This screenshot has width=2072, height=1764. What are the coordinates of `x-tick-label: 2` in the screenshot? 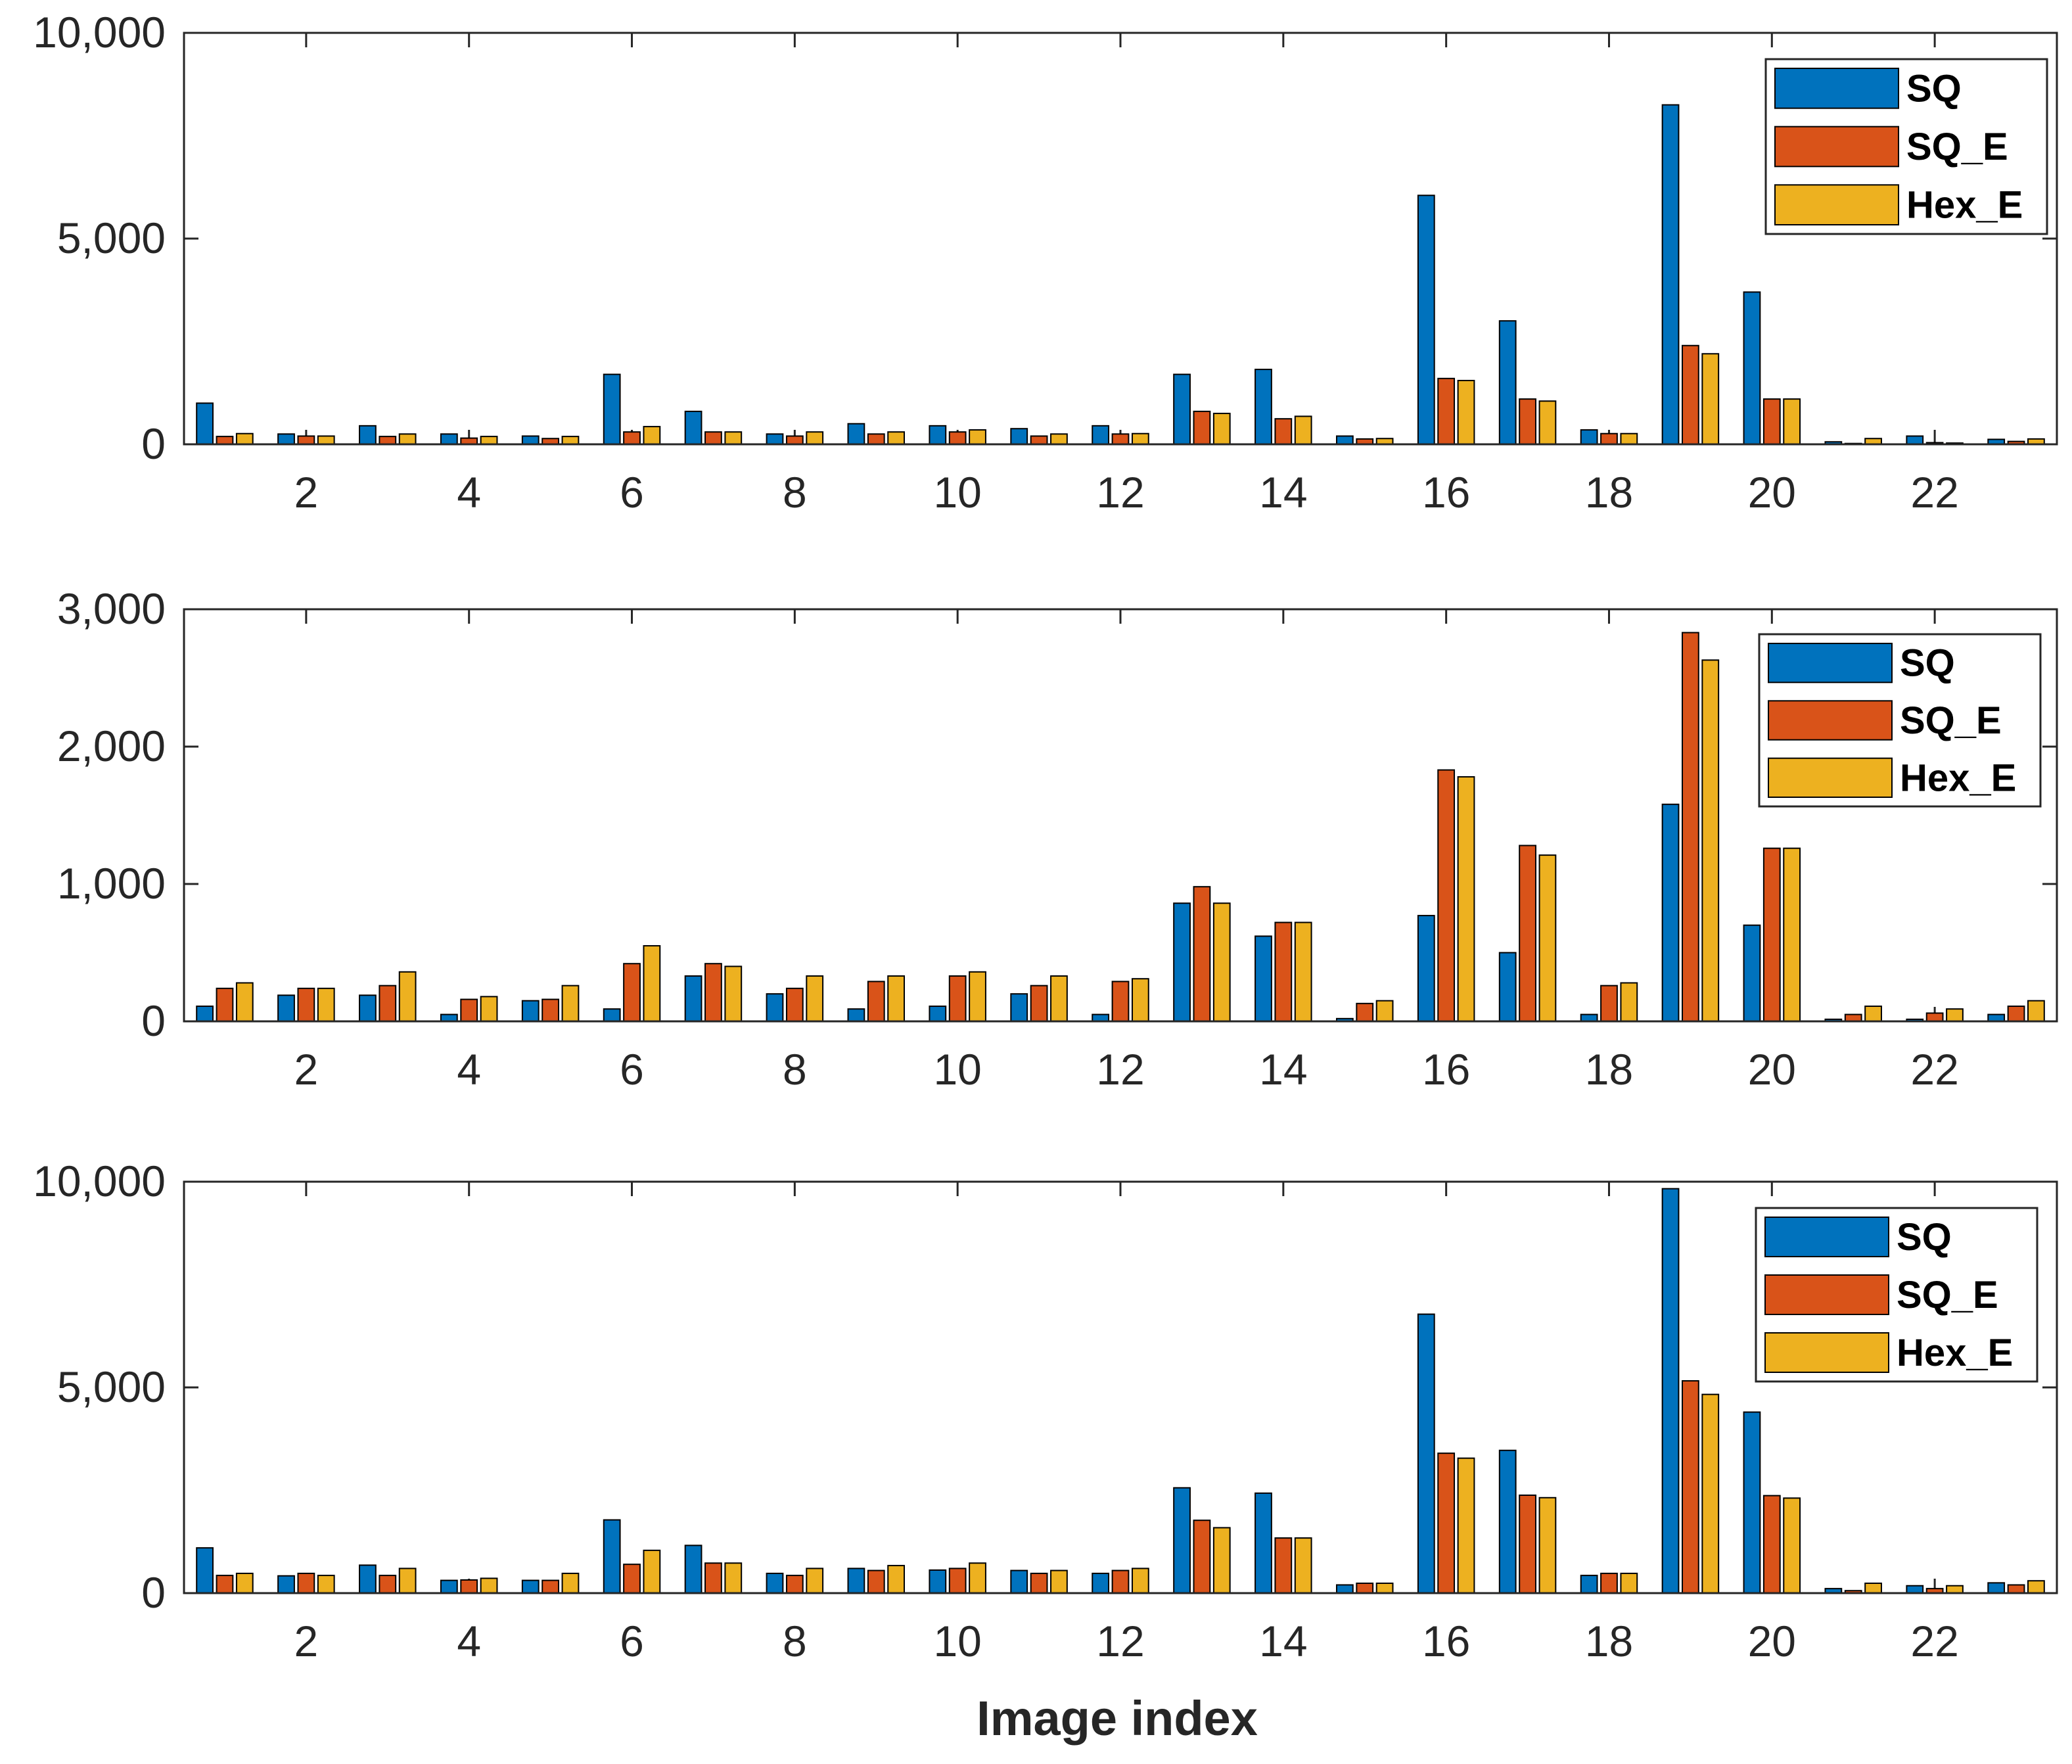 It's located at (306, 493).